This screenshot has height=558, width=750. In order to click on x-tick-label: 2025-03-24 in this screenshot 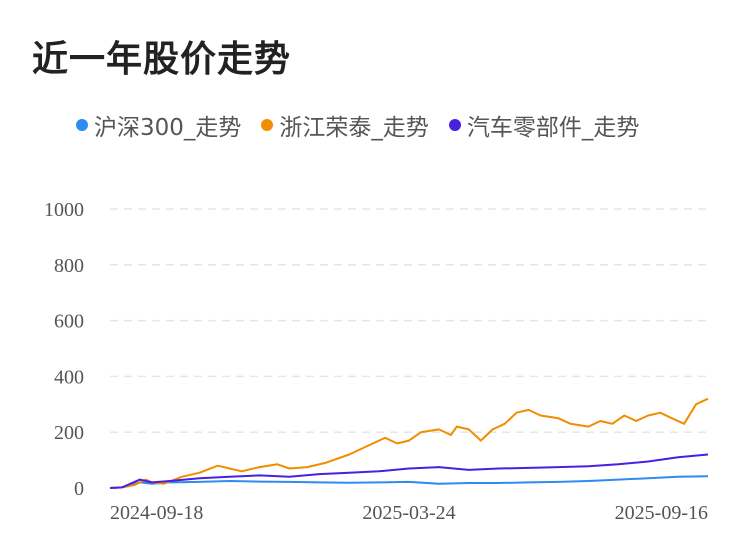, I will do `click(408, 513)`.